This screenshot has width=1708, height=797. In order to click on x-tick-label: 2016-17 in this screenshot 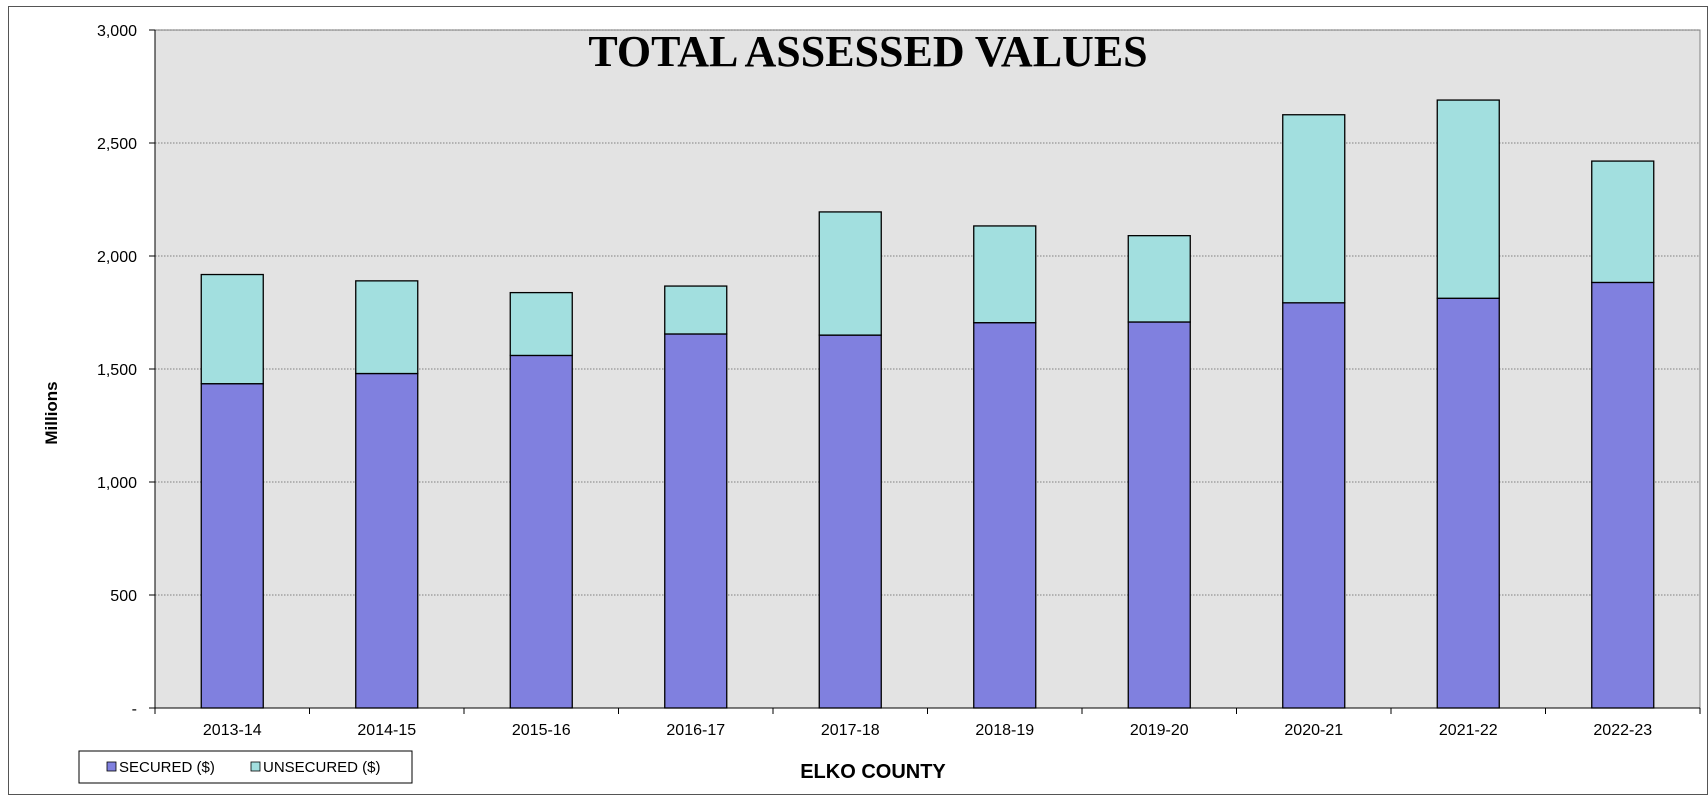, I will do `click(695, 730)`.